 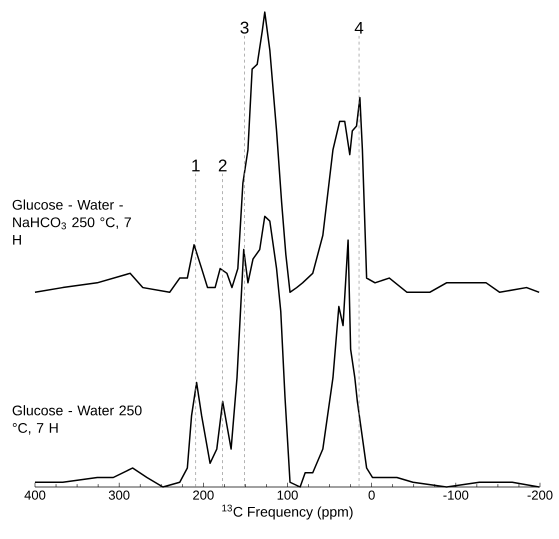 I want to click on x-tick-label: 0, so click(x=371, y=495).